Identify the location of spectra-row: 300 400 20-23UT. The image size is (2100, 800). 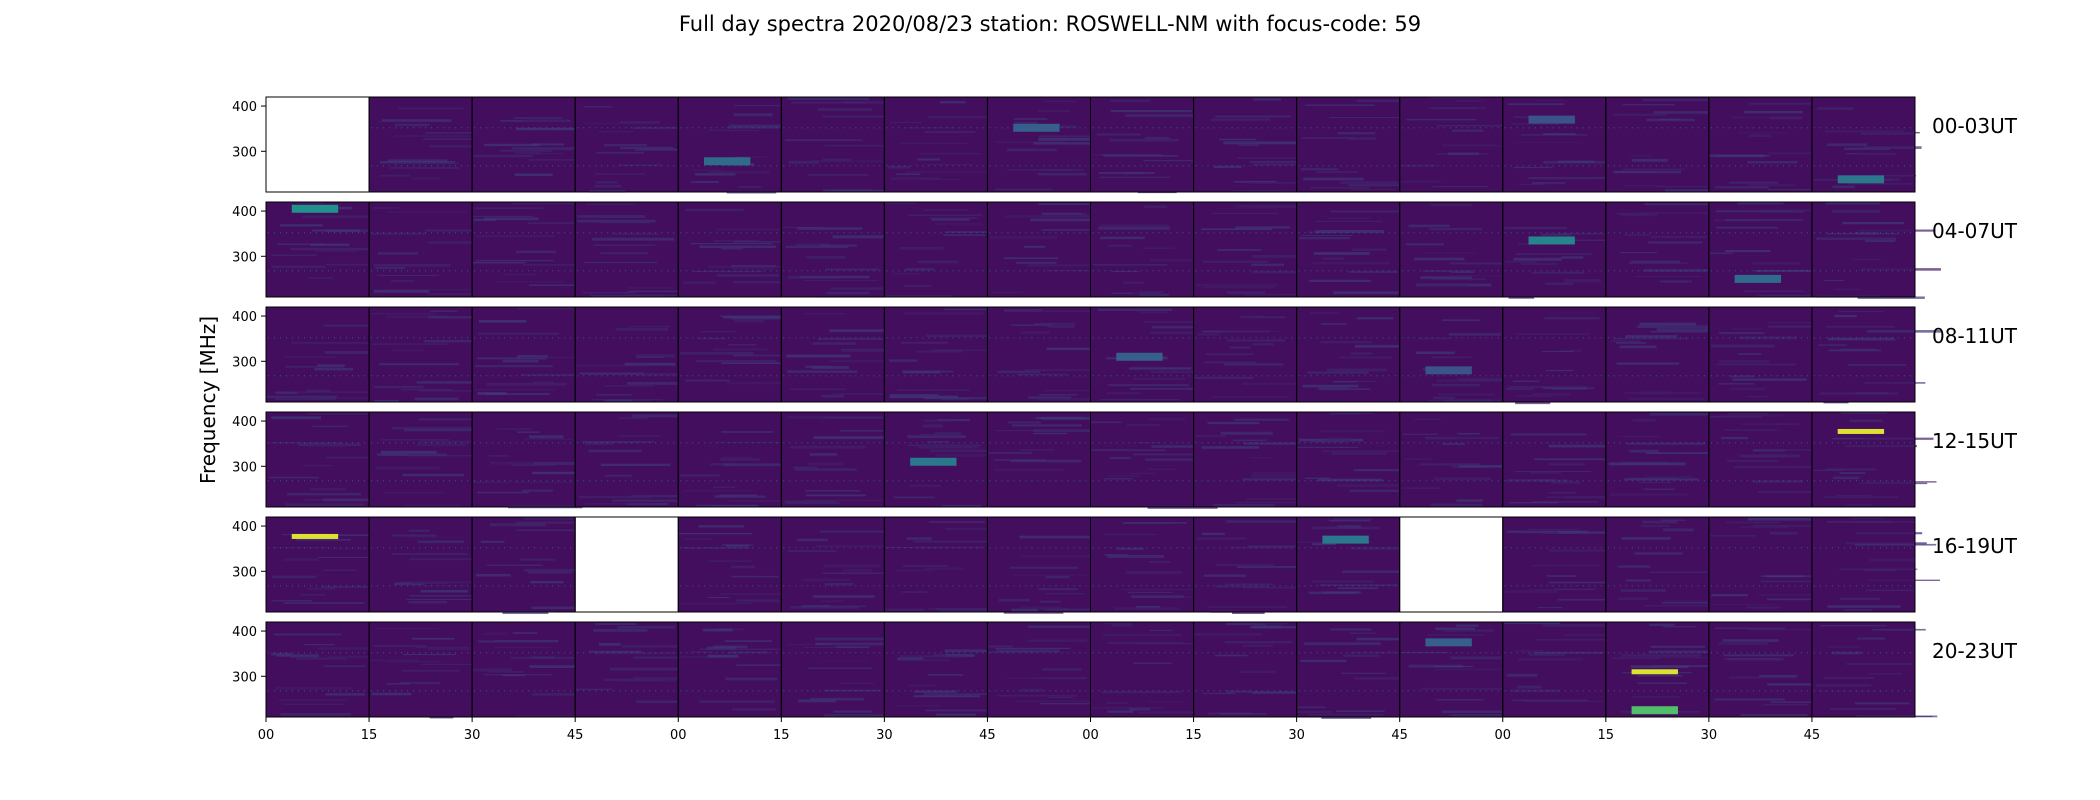
(1125, 670).